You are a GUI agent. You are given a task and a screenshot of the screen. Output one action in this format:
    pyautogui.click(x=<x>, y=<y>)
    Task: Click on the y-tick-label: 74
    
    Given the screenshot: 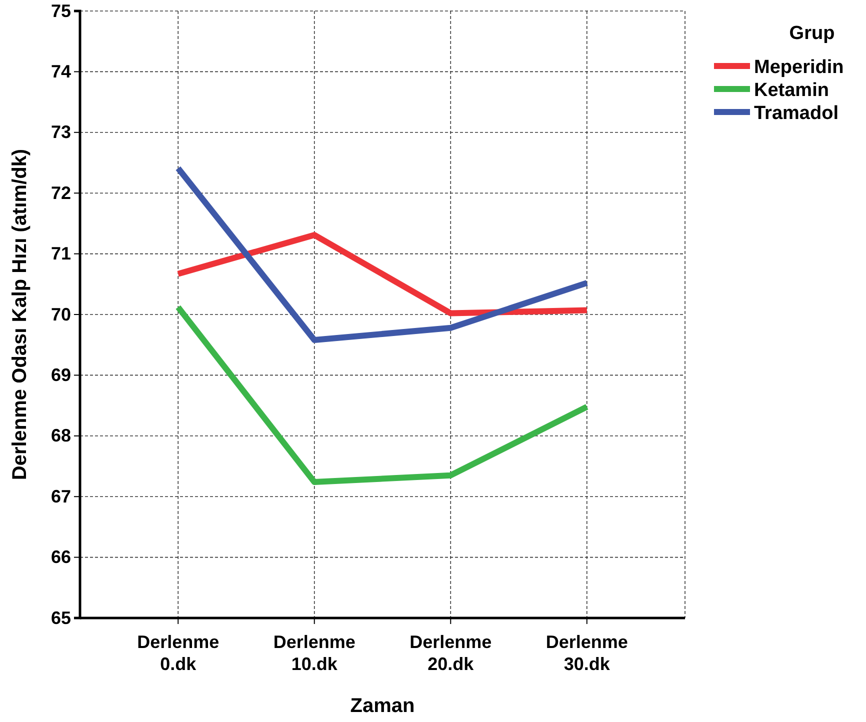 What is the action you would take?
    pyautogui.click(x=60, y=71)
    